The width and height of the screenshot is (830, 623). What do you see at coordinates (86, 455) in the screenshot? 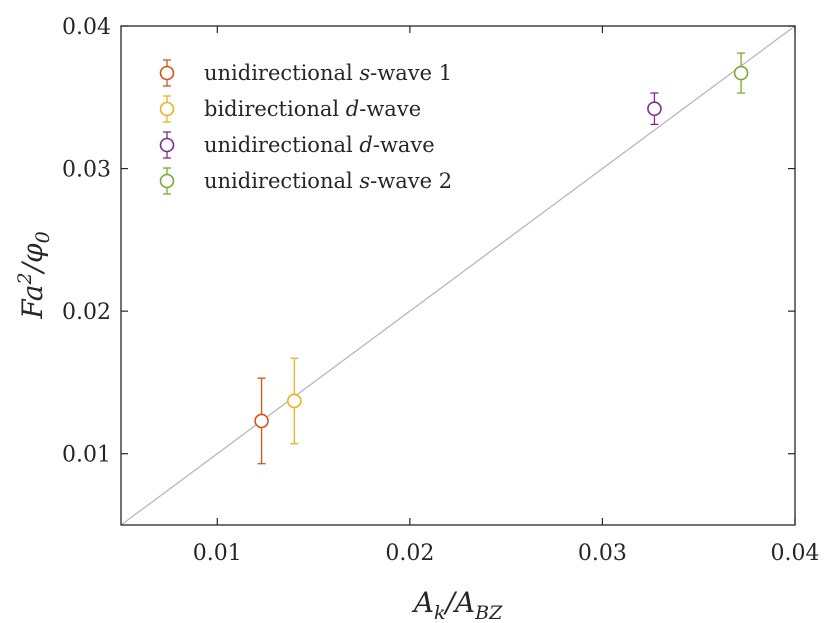
I see `y-tick-label: 0.01` at bounding box center [86, 455].